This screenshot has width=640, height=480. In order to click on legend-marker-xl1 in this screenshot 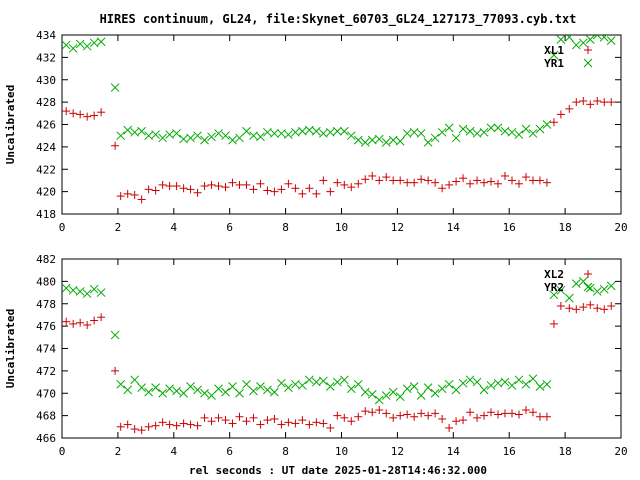, I will do `click(588, 50)`.